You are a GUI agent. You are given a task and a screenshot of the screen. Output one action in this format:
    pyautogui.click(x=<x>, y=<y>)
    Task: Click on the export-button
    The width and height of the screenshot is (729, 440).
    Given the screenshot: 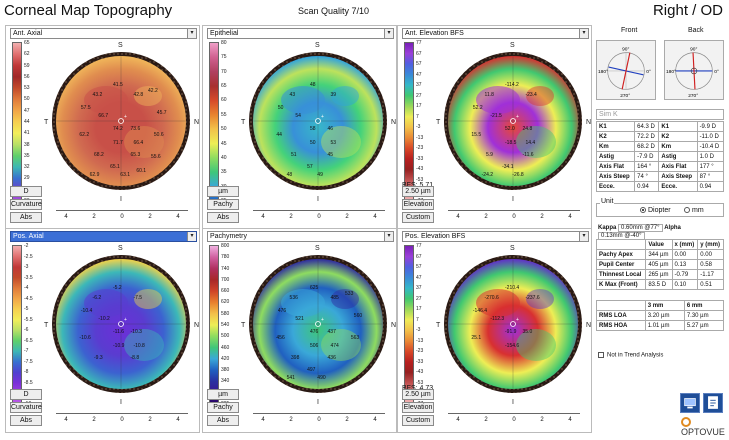 What is the action you would take?
    pyautogui.click(x=690, y=403)
    